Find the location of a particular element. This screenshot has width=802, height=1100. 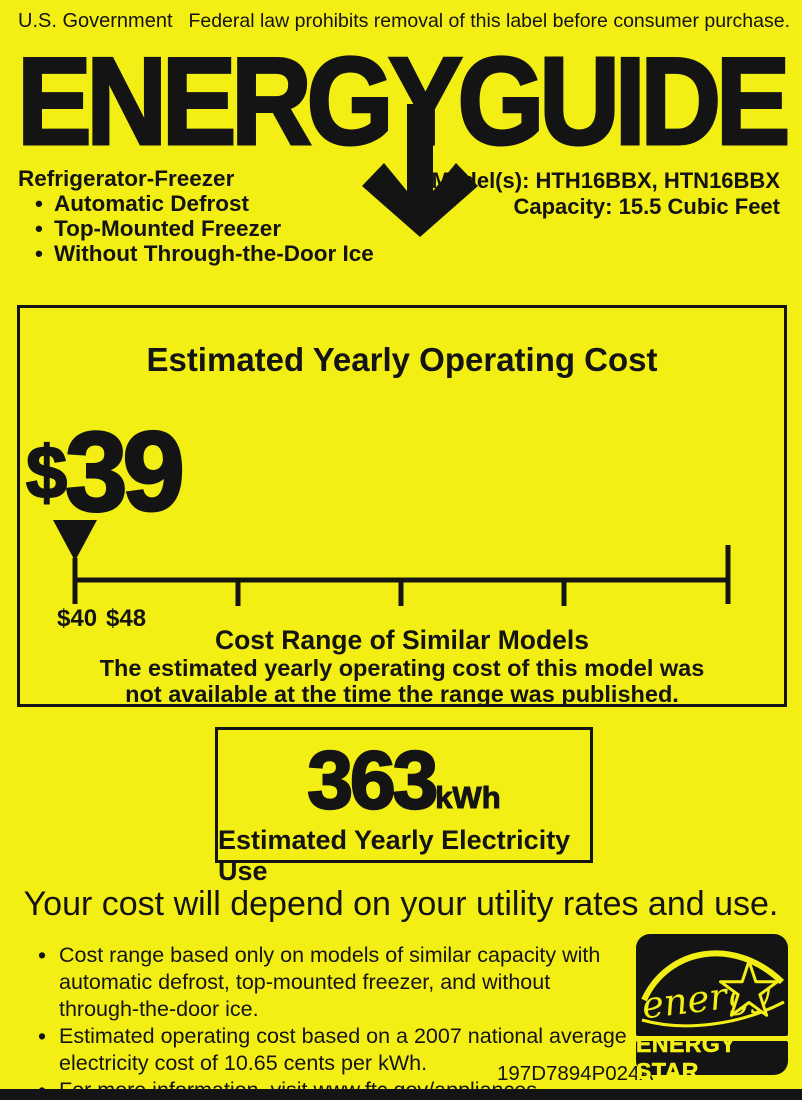

logotype-text: ENERGYGUIDE is located at coordinates (401, 101).